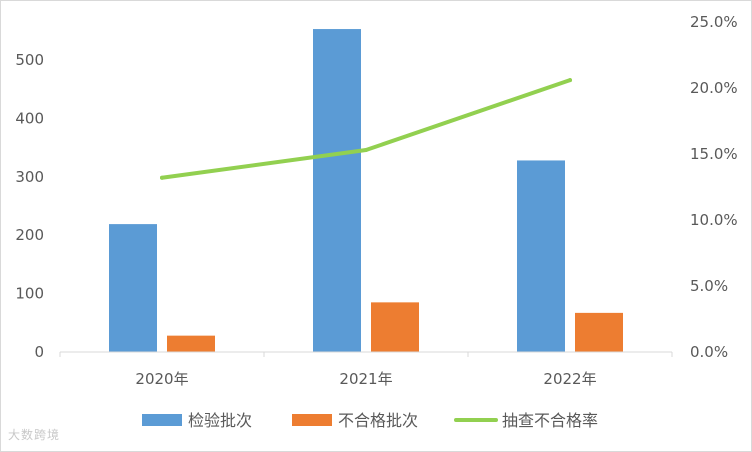 The width and height of the screenshot is (752, 452). What do you see at coordinates (714, 88) in the screenshot?
I see `right-tick-label: 20.0%` at bounding box center [714, 88].